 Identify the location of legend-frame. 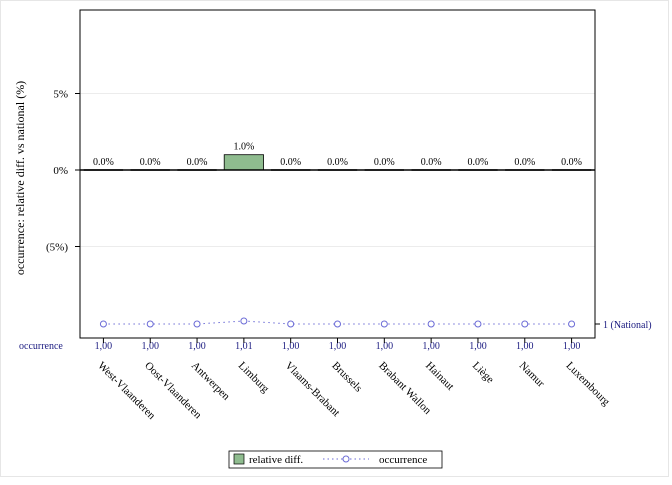
(335, 459).